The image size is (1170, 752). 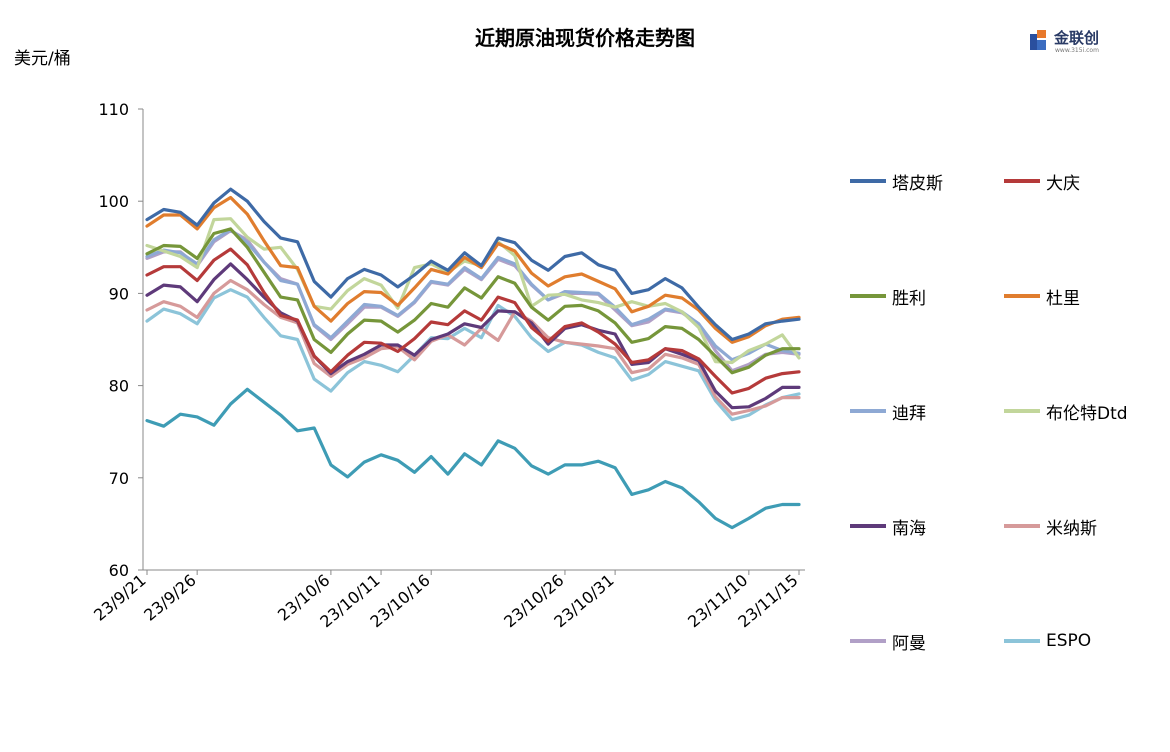 I want to click on legend-label: 塔皮斯, so click(x=917, y=183).